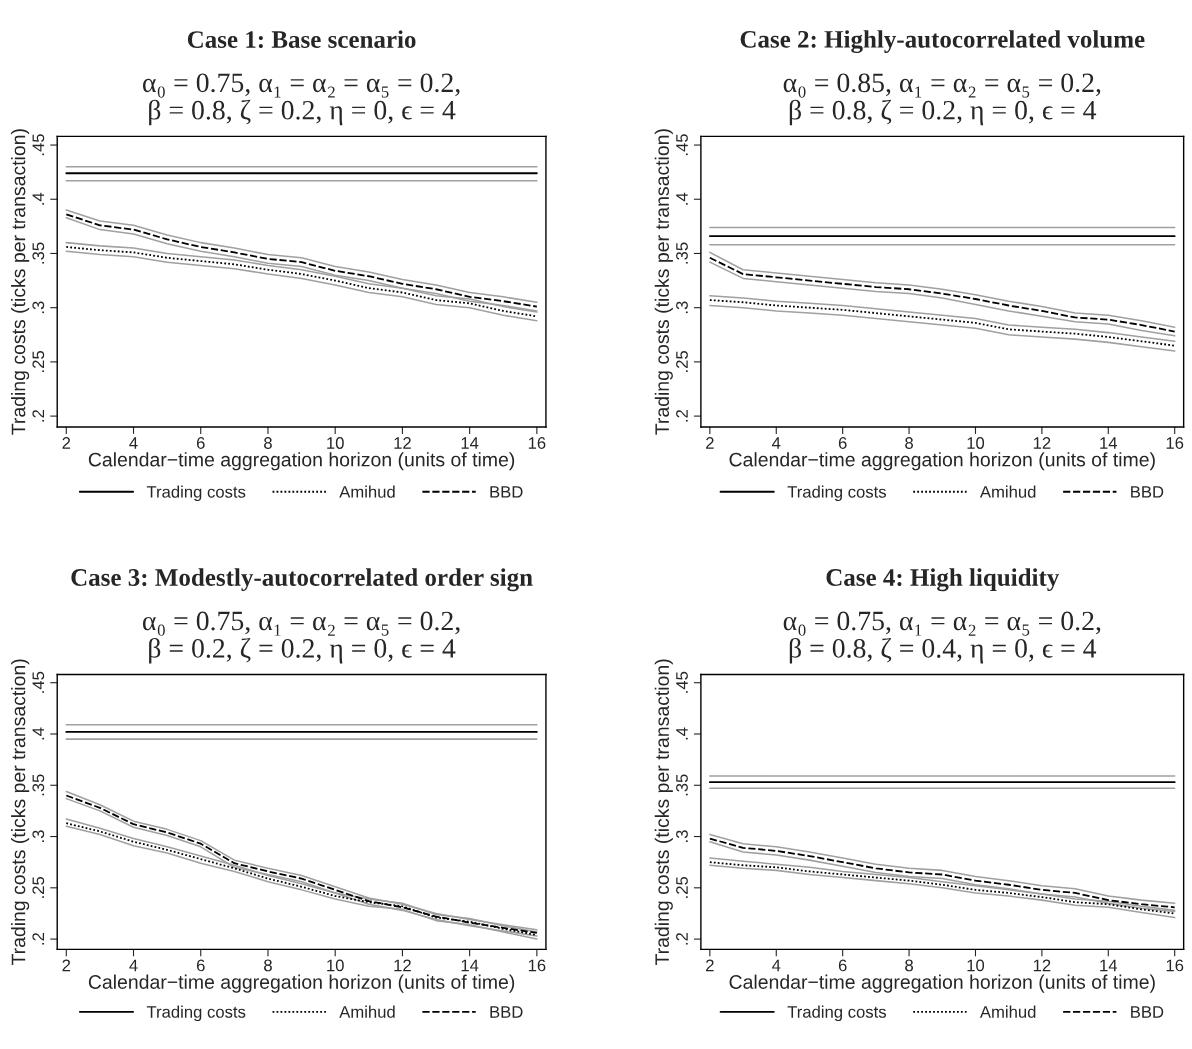 This screenshot has height=1049, width=1192. What do you see at coordinates (942, 42) in the screenshot?
I see `chart-title: Case 2: Highly-autocorrelated volume` at bounding box center [942, 42].